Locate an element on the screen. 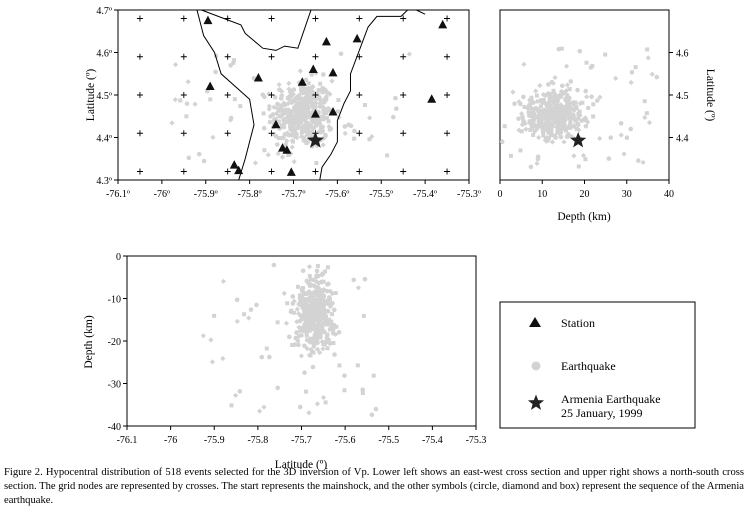  y-tick-label: 4.6 is located at coordinates (682, 54).